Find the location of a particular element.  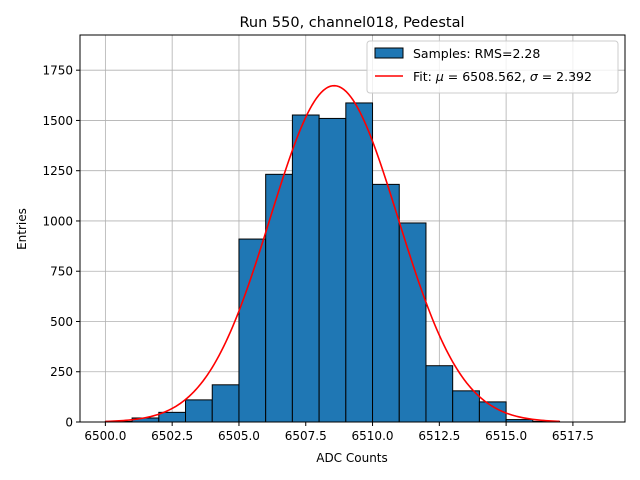

legend-box is located at coordinates (492, 67).